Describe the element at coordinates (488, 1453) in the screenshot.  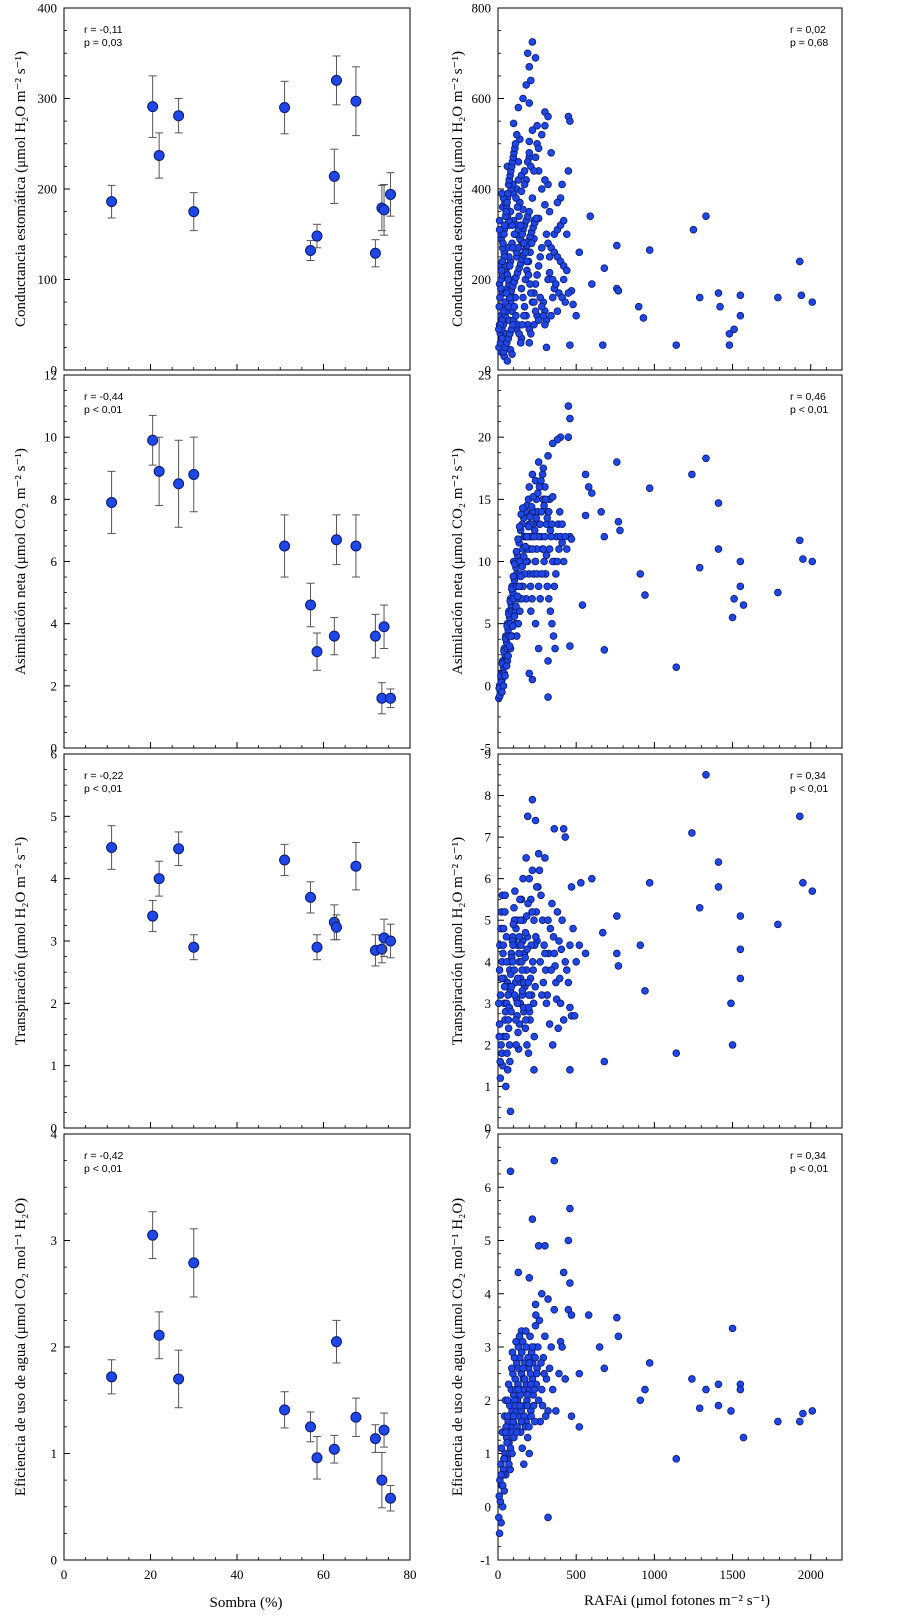
I see `y-tick-label: 1` at that location.